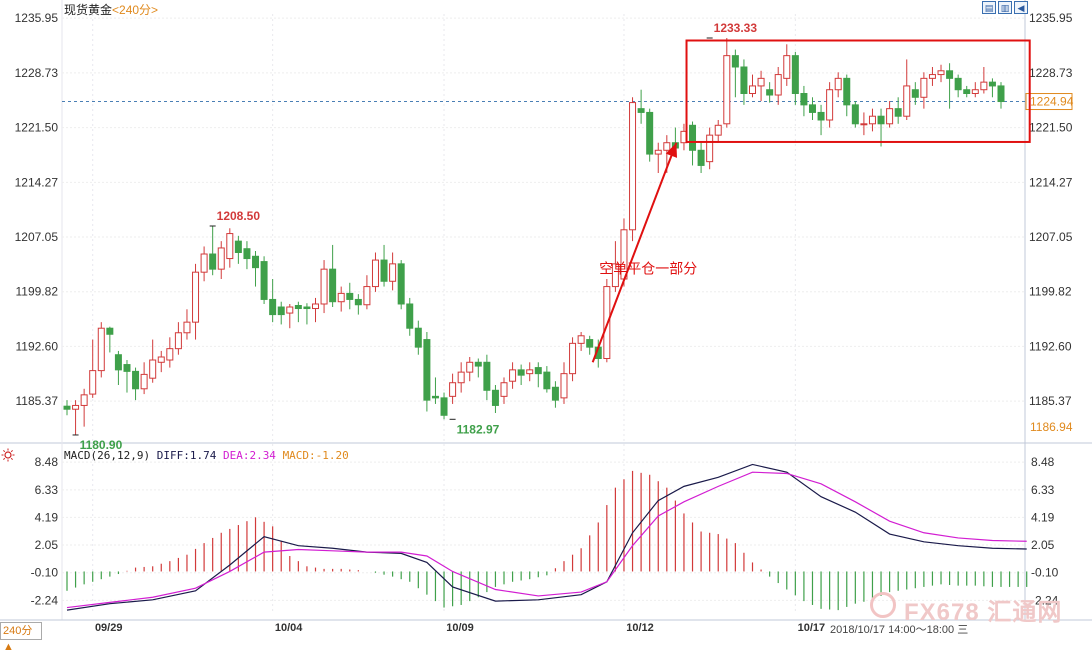 This screenshot has width=1092, height=655. What do you see at coordinates (109, 628) in the screenshot?
I see `date-tick-label: 09/29` at bounding box center [109, 628].